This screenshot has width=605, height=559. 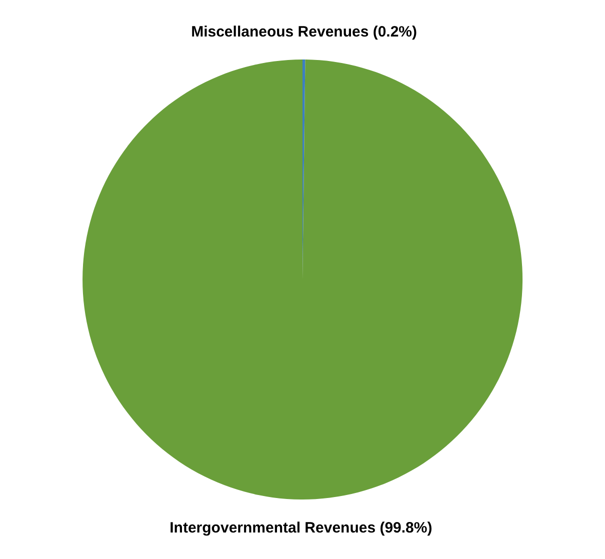 I want to click on slice-label: Intergovernmental Revenues (99.8%), so click(x=301, y=527).